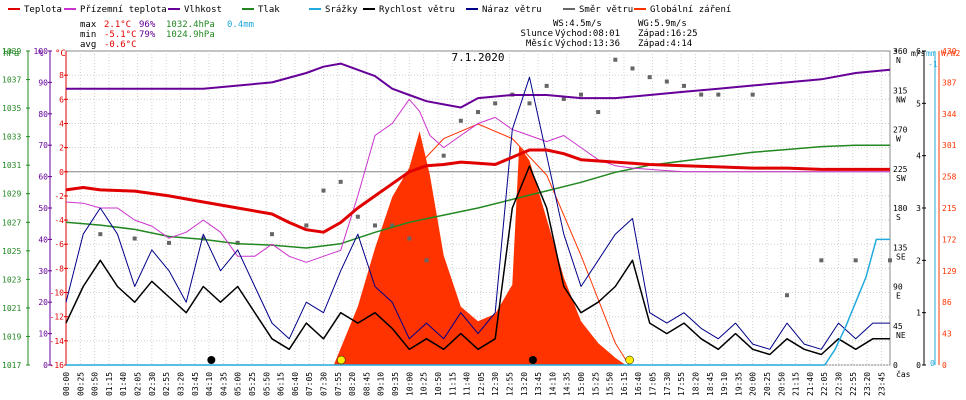 The width and height of the screenshot is (966, 400). Describe the element at coordinates (11, 108) in the screenshot. I see `hpa-tick-label: 1035` at that location.